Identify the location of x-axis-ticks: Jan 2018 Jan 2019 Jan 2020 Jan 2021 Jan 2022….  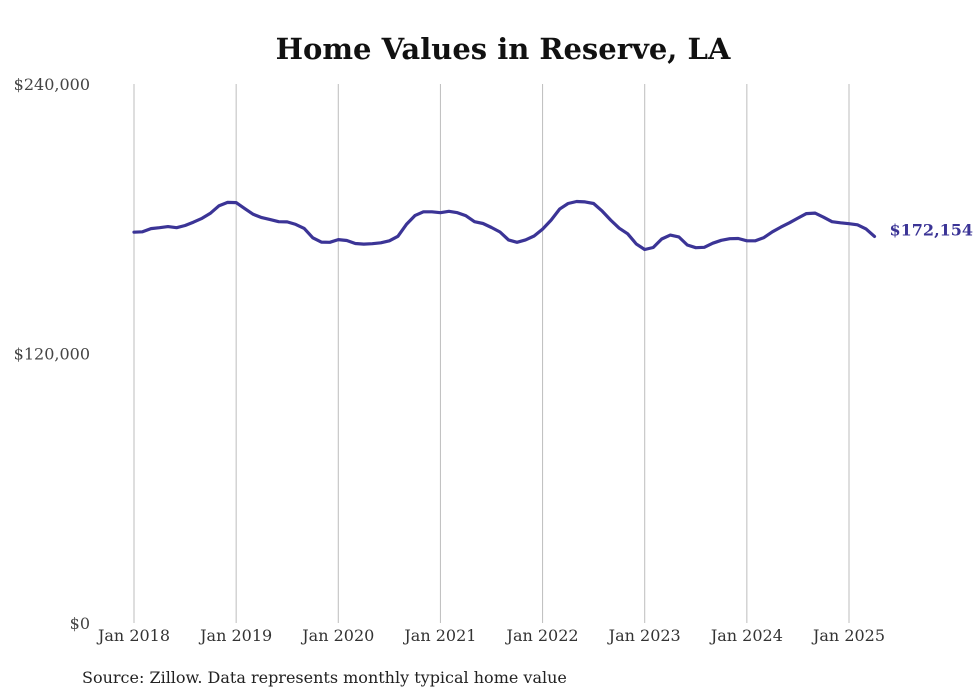
(490, 635).